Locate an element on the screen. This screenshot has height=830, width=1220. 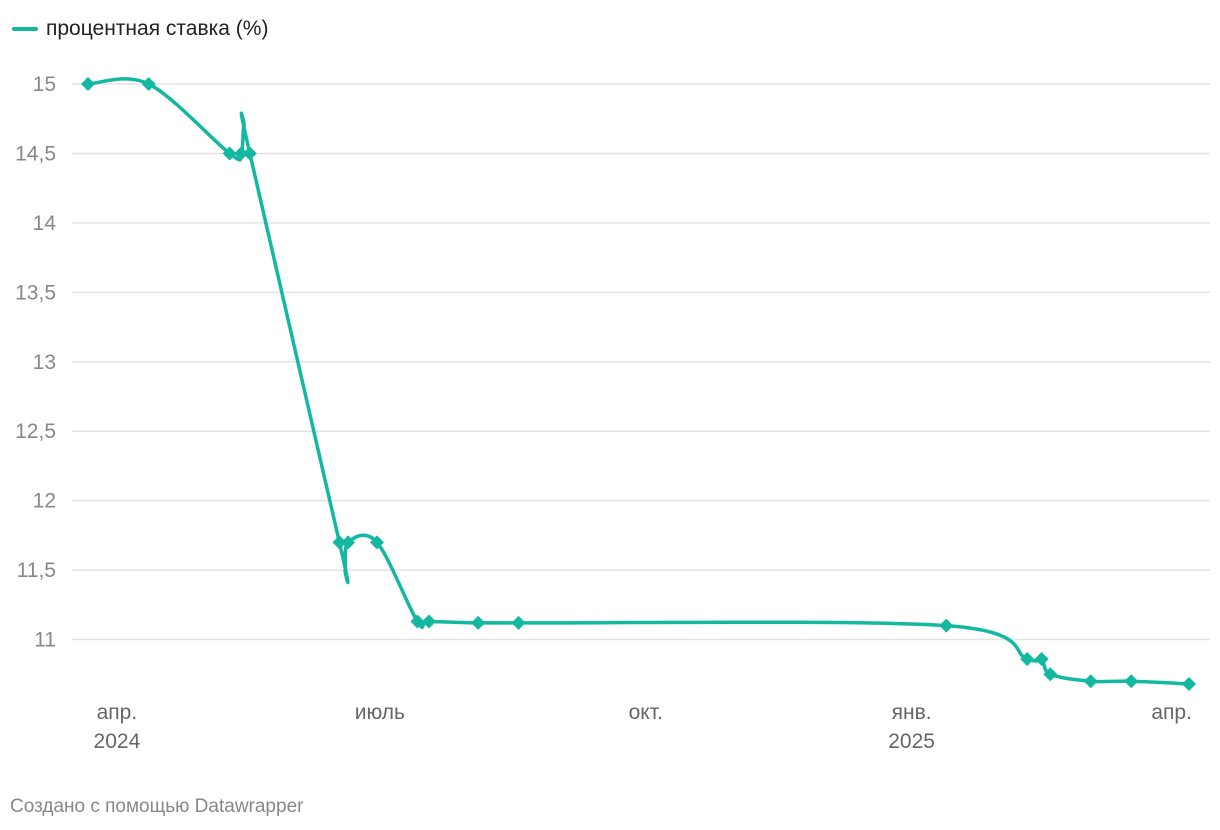
y-tick-label: 11,5 is located at coordinates (36, 570).